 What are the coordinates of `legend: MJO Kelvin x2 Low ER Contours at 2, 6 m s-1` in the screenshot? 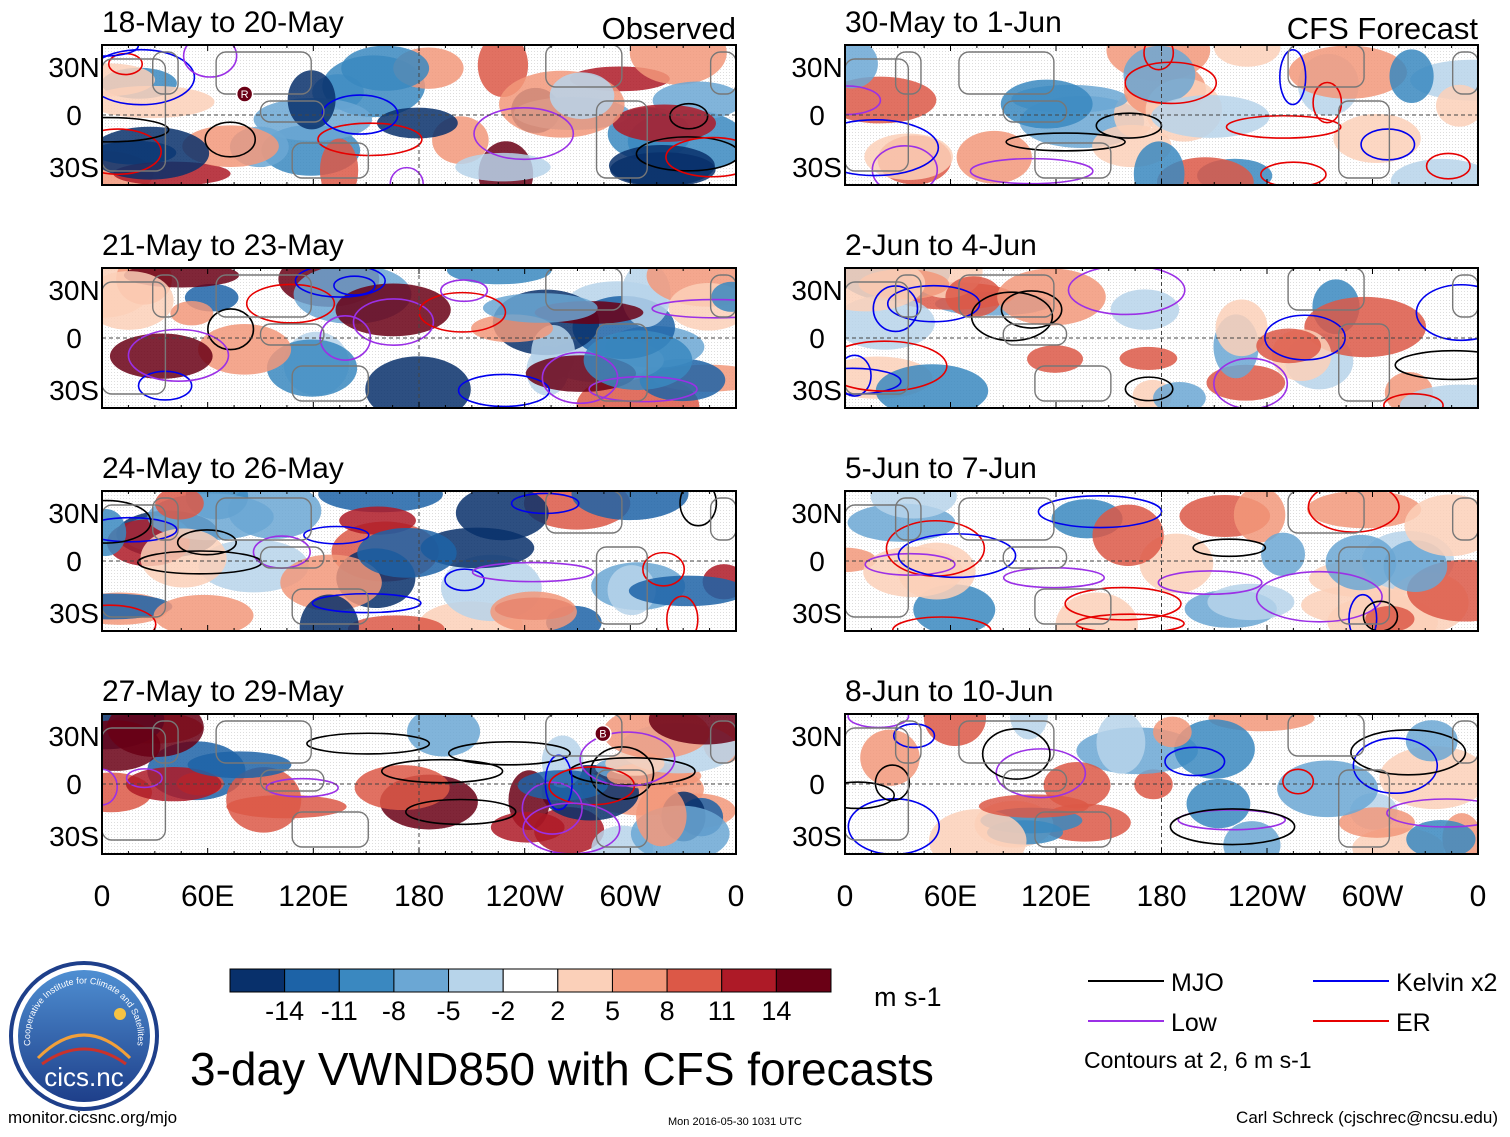 It's located at (1290, 1021).